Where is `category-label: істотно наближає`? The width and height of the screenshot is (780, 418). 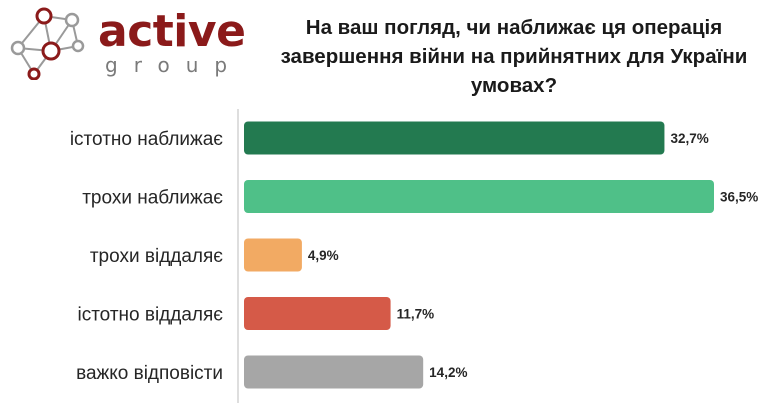
category-label: істотно наближає is located at coordinates (146, 139).